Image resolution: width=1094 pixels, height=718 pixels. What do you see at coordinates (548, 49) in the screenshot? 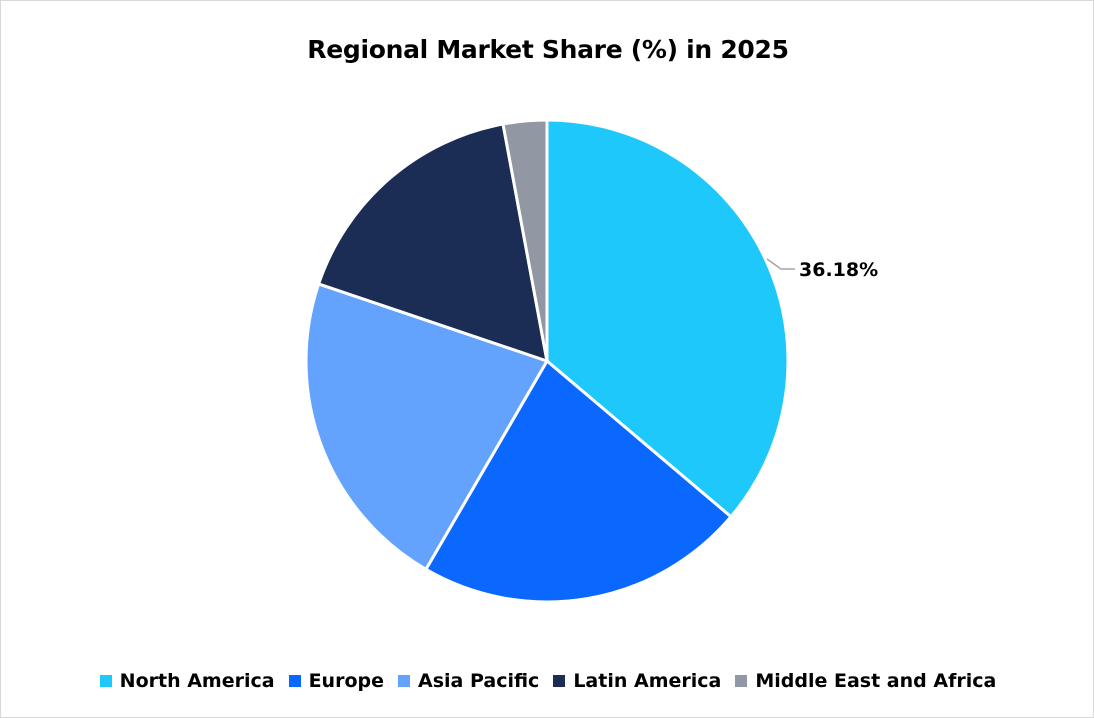
I see `chart-title: Regional Market Share (%) in 2025` at bounding box center [548, 49].